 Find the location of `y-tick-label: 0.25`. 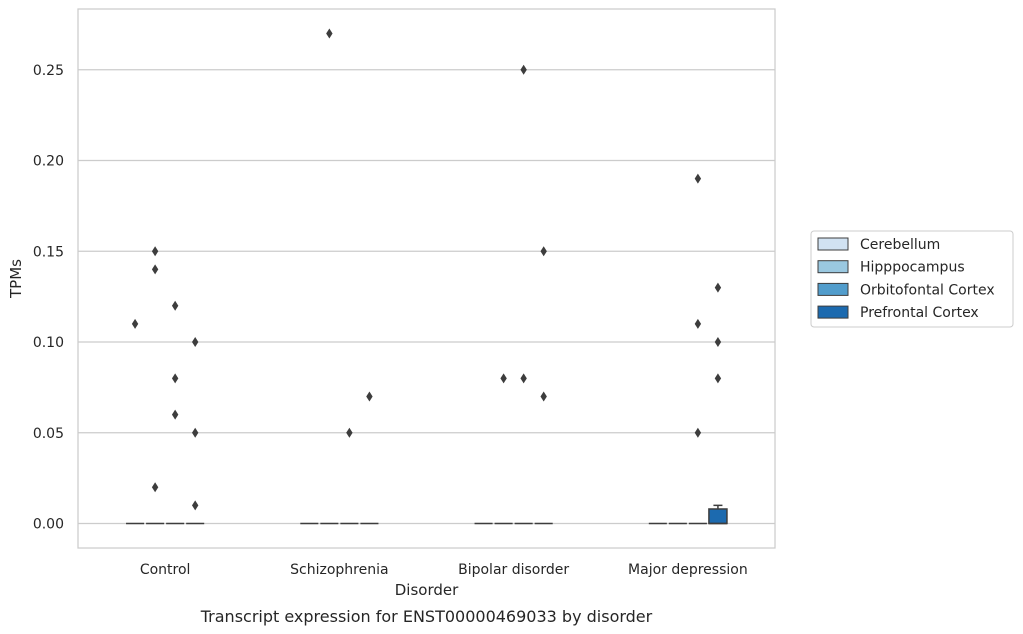

y-tick-label: 0.25 is located at coordinates (48, 71).